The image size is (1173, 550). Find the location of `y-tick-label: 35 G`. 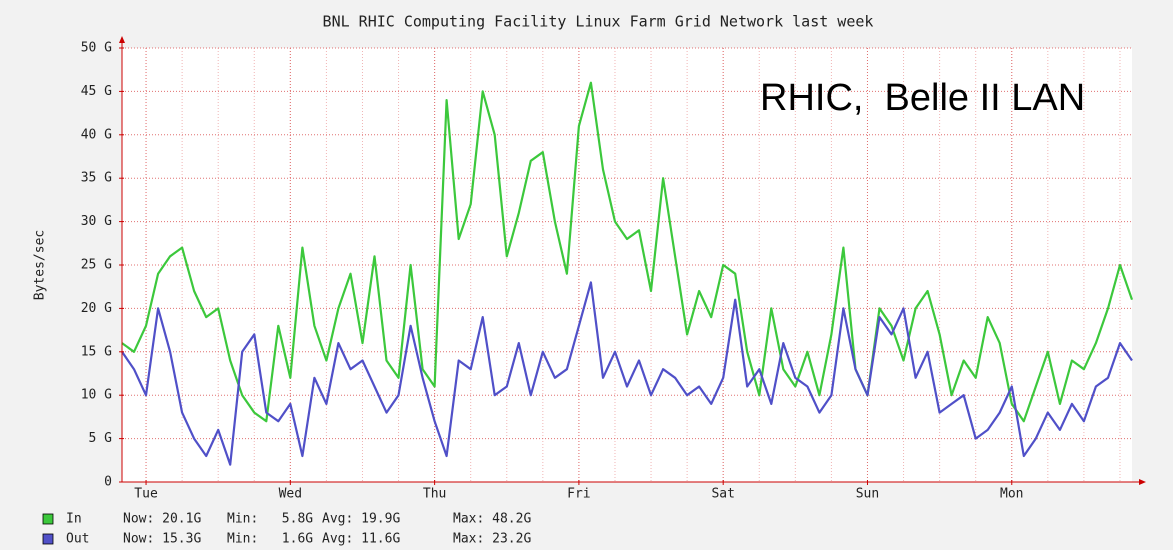

y-tick-label: 35 G is located at coordinates (96, 178).